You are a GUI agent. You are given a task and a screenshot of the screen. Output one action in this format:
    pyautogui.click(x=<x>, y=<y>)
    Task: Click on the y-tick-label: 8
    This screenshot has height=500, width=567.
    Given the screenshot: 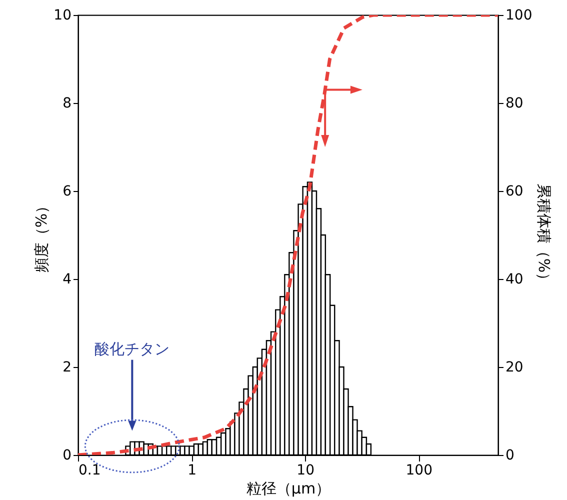 What is the action you would take?
    pyautogui.click(x=67, y=104)
    